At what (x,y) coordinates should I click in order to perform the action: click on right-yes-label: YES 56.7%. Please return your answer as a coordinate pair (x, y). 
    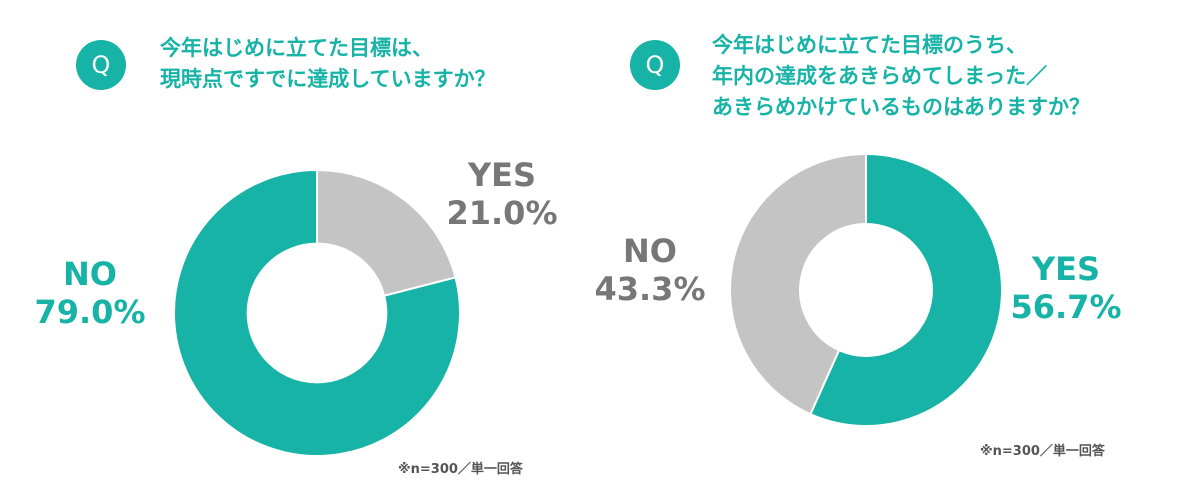
    Looking at the image, I should click on (1066, 288).